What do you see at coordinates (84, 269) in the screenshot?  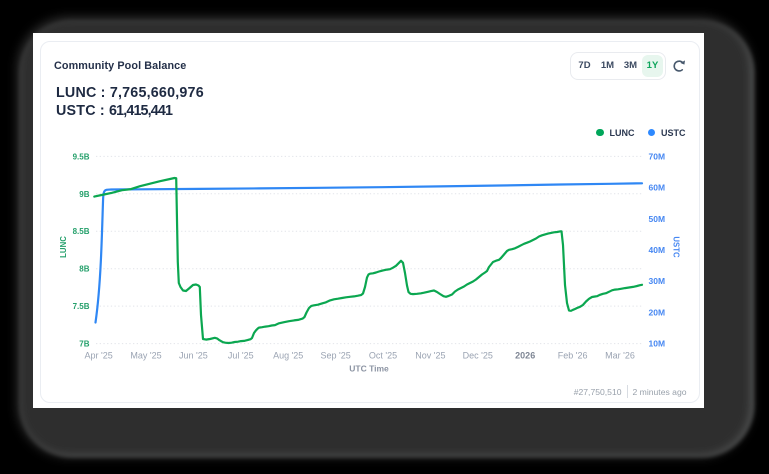 I see `svg-text: 8B` at bounding box center [84, 269].